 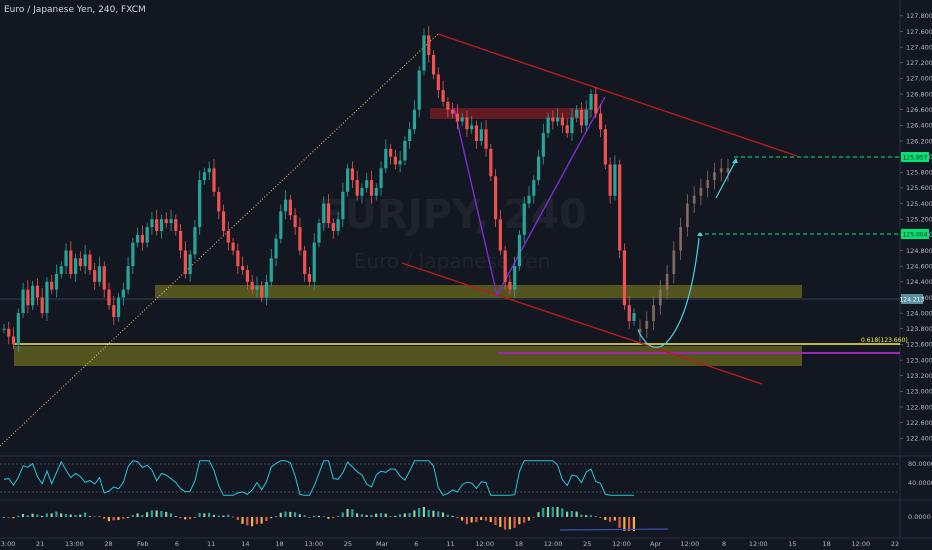 What do you see at coordinates (510, 113) in the screenshot?
I see `resistance-zone` at bounding box center [510, 113].